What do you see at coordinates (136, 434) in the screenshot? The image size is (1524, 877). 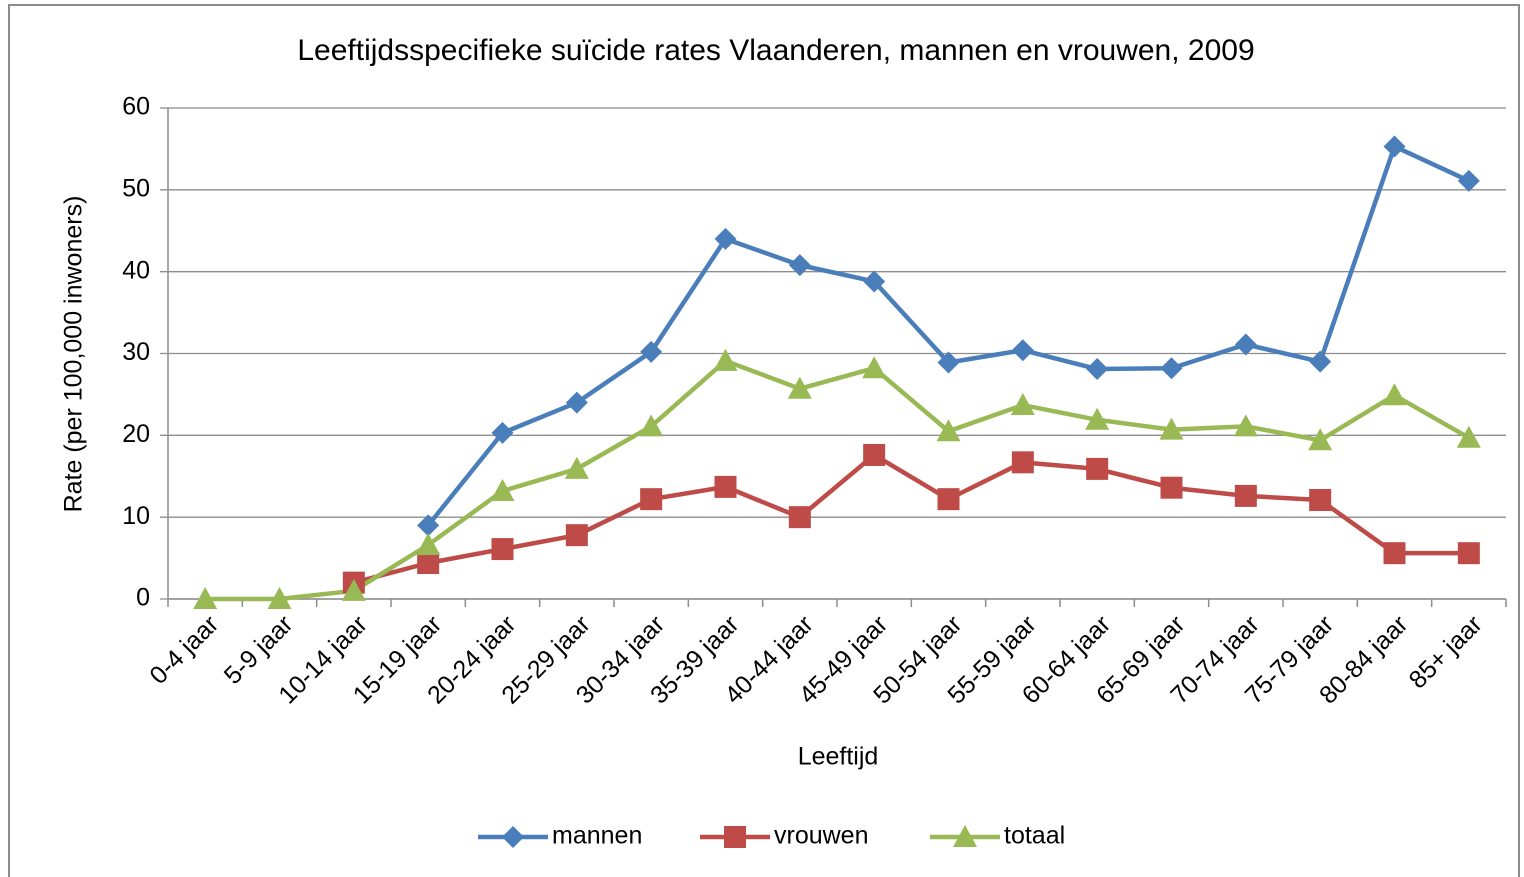 I see `y-tick-label: 20` at bounding box center [136, 434].